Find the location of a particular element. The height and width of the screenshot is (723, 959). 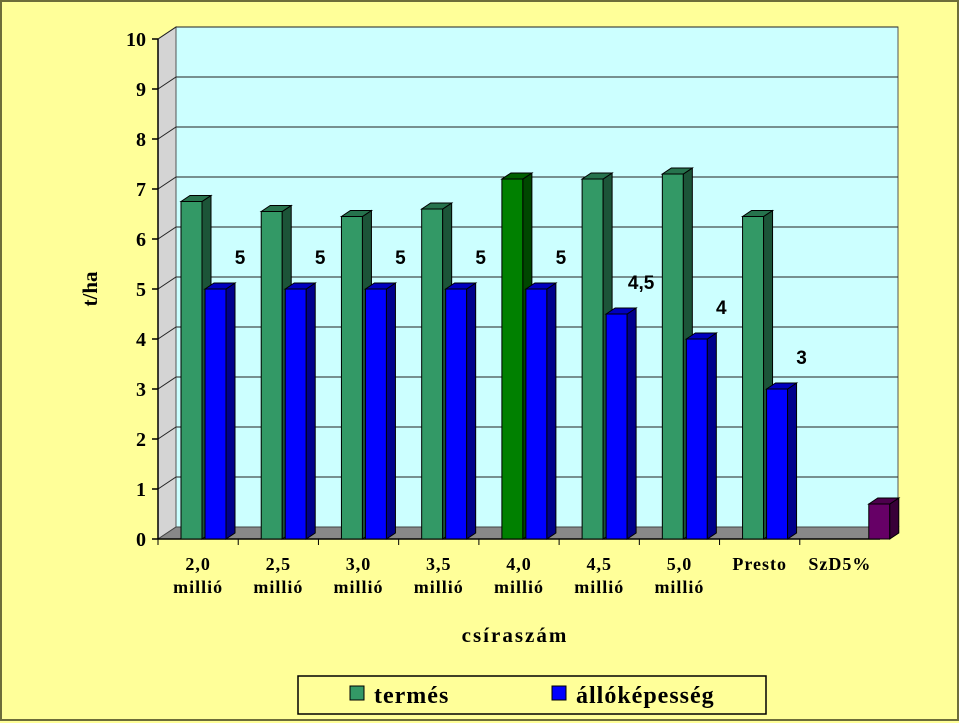

bar-s1-c7 is located at coordinates (781, 461).